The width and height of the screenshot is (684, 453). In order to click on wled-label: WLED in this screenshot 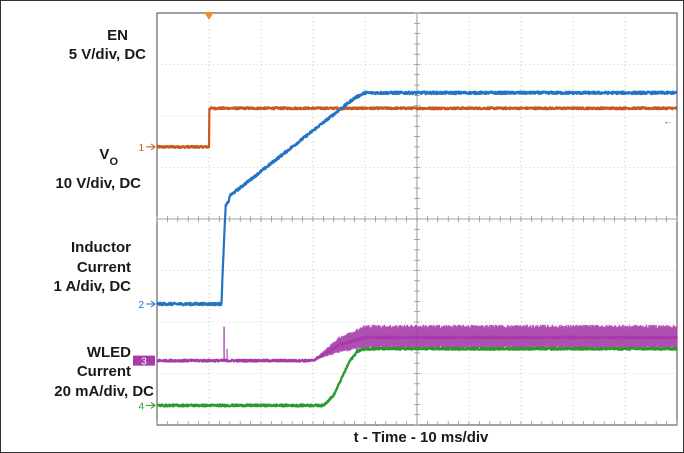, I will do `click(109, 352)`.